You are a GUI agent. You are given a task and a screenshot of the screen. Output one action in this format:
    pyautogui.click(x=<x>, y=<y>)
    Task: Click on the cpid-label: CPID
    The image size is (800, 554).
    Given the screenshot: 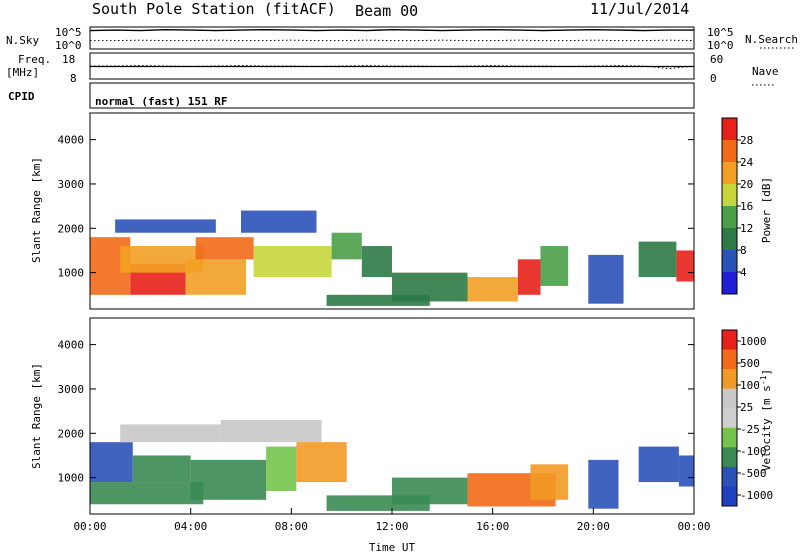 What is the action you would take?
    pyautogui.click(x=21, y=96)
    